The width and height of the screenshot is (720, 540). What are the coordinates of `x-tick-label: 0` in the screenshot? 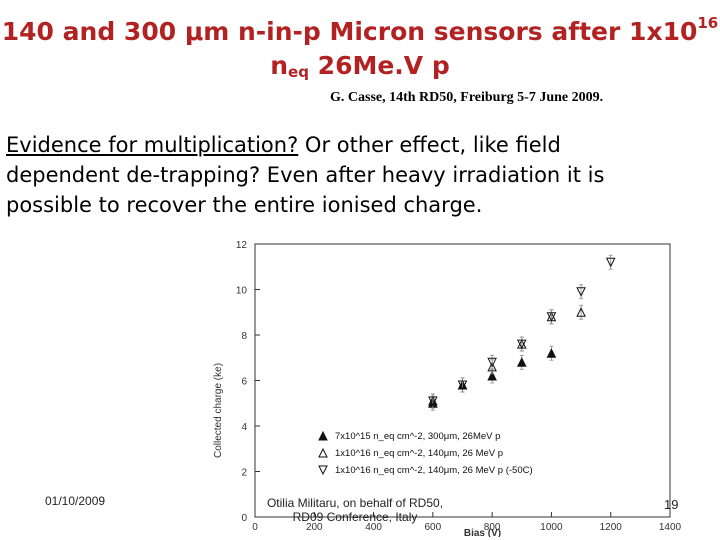 It's located at (255, 527).